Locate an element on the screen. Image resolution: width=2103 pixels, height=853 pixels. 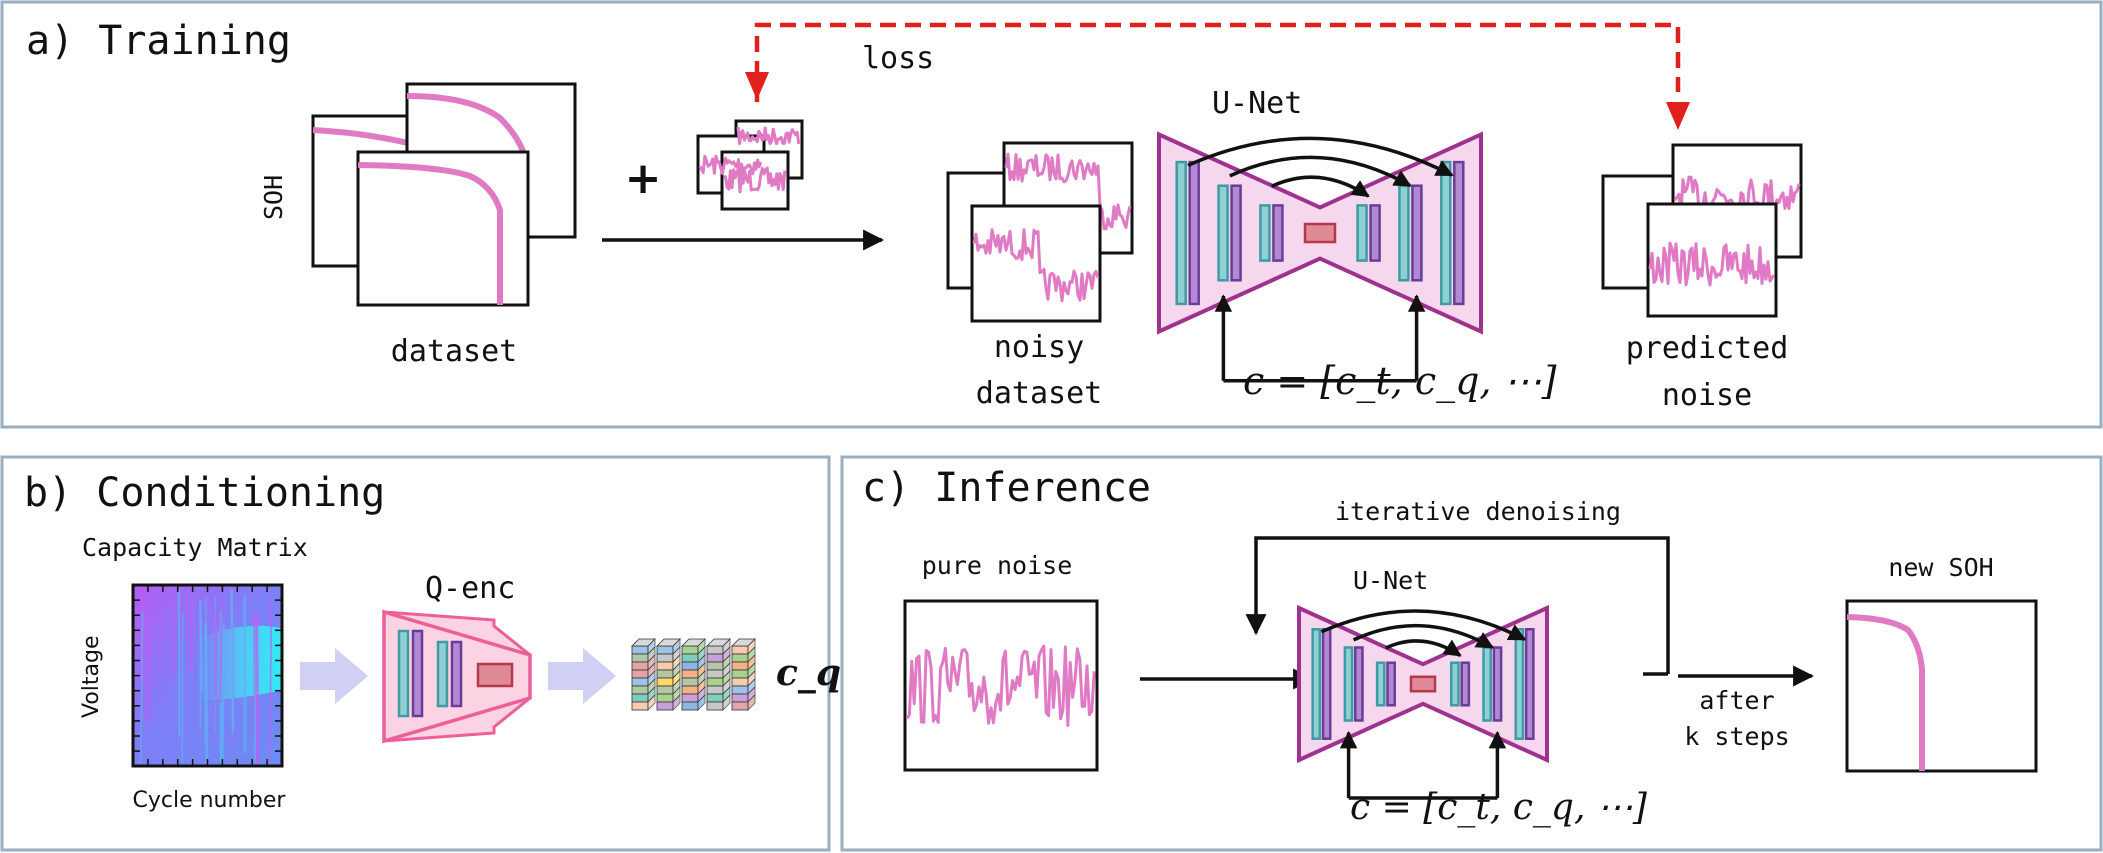
small-noise-stack is located at coordinates (750, 165).